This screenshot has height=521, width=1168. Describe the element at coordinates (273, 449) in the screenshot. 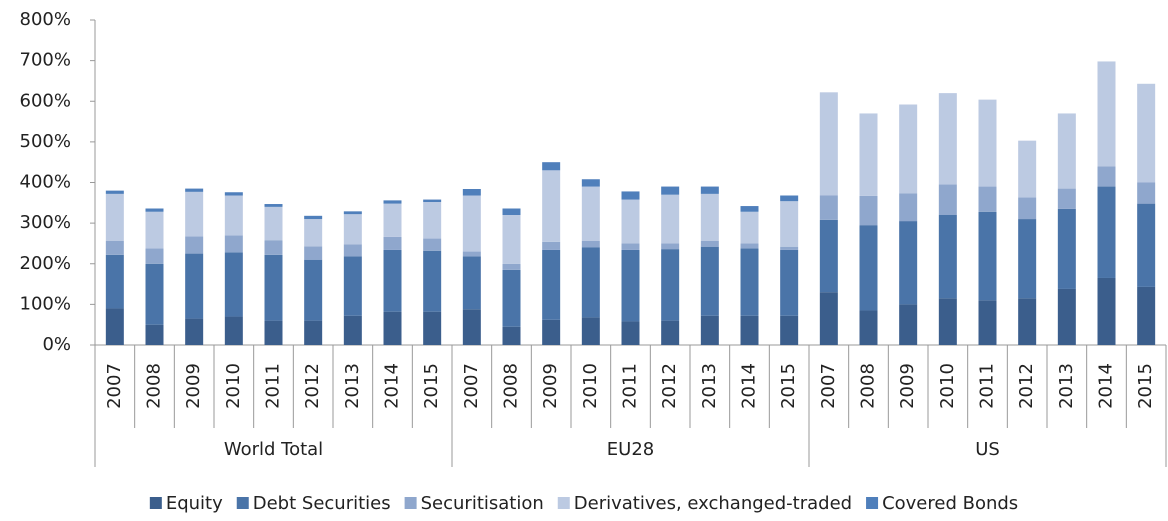

I see `group-label: World Total` at that location.